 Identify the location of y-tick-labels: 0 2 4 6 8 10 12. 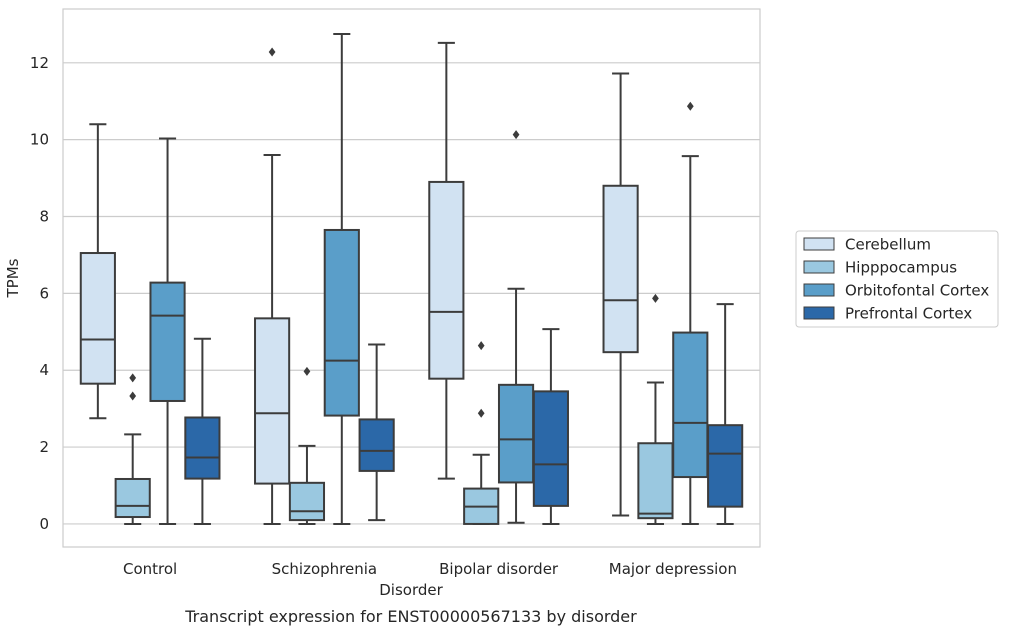
(39, 293).